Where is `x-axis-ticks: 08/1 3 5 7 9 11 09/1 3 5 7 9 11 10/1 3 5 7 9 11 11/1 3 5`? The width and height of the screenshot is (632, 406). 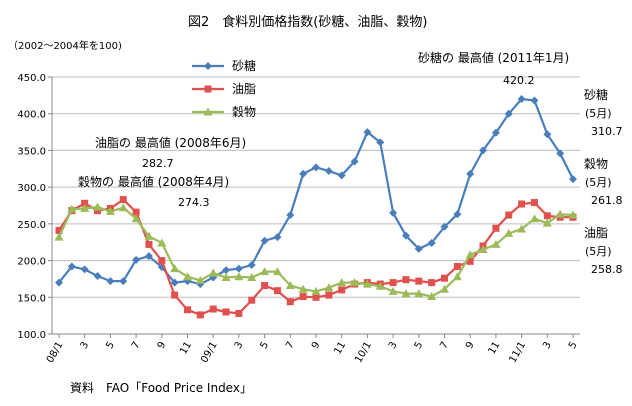
x-axis-ticks: 08/1 3 5 7 9 11 09/1 3 5 7 9 11 10/1 3 5 7 9 11 11/1 3 5 is located at coordinates (312, 349).